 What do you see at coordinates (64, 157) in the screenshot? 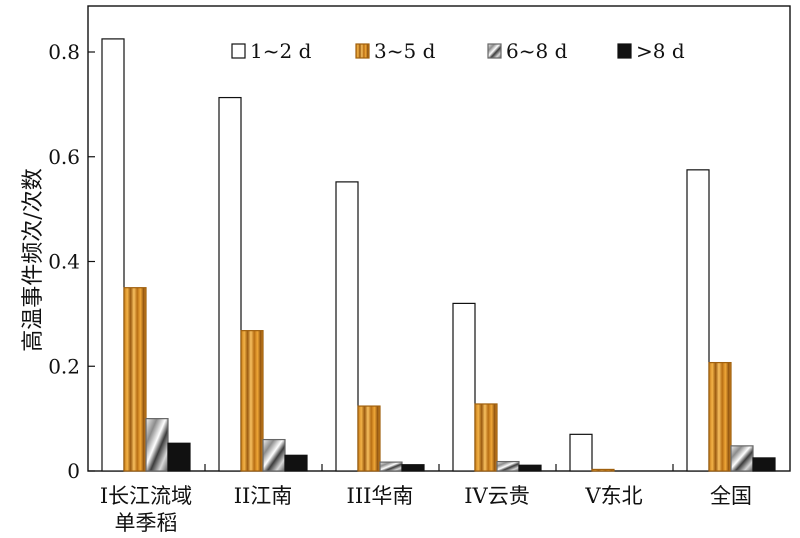
I see `y-tick-label: 0.6` at bounding box center [64, 157].